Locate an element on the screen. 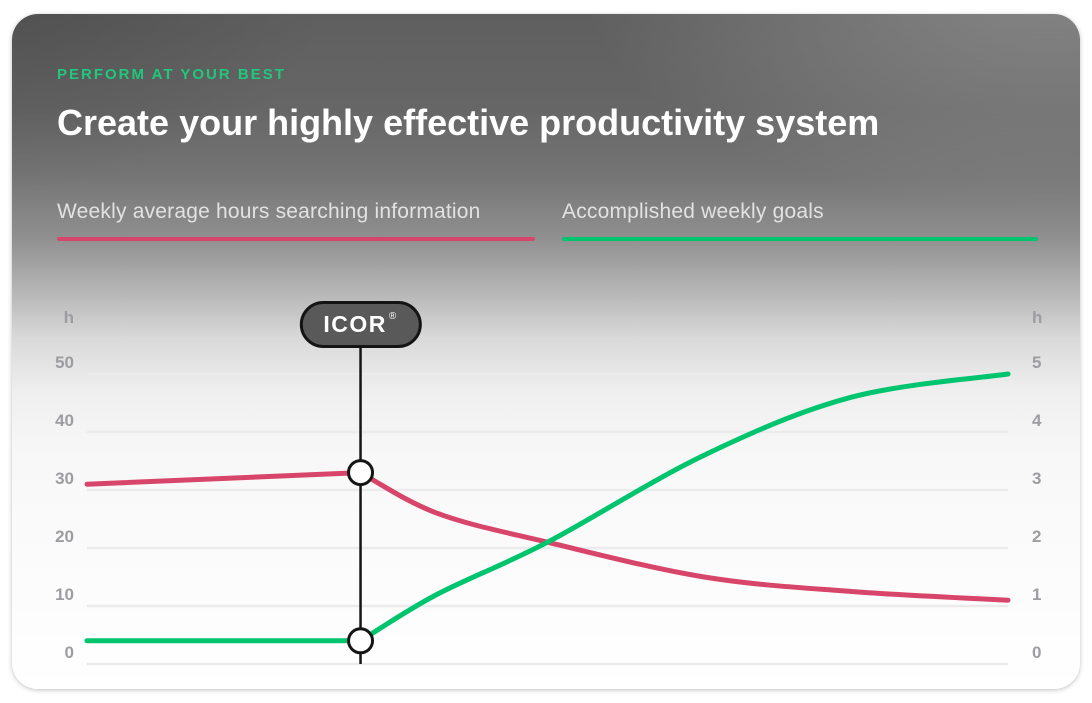 Image resolution: width=1092 pixels, height=703 pixels. icor-badge: ICOR ® is located at coordinates (360, 324).